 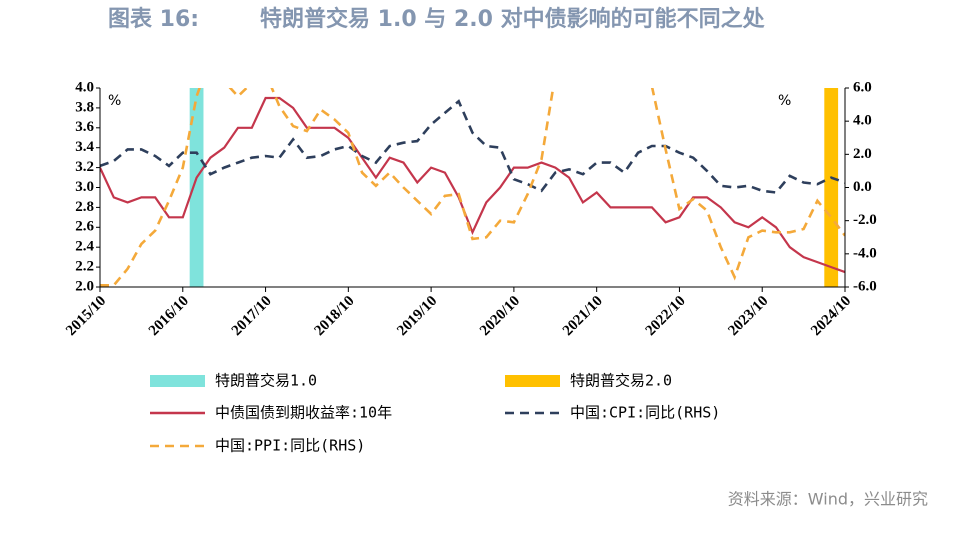 I want to click on x-tick-label: 2017/10, so click(x=252, y=316).